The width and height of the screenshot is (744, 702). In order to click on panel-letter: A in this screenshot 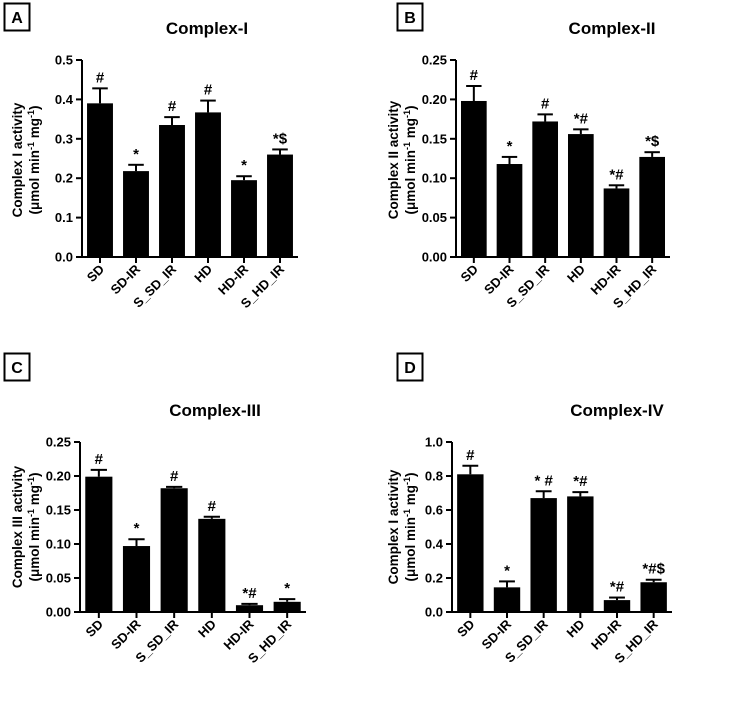, I will do `click(17, 18)`.